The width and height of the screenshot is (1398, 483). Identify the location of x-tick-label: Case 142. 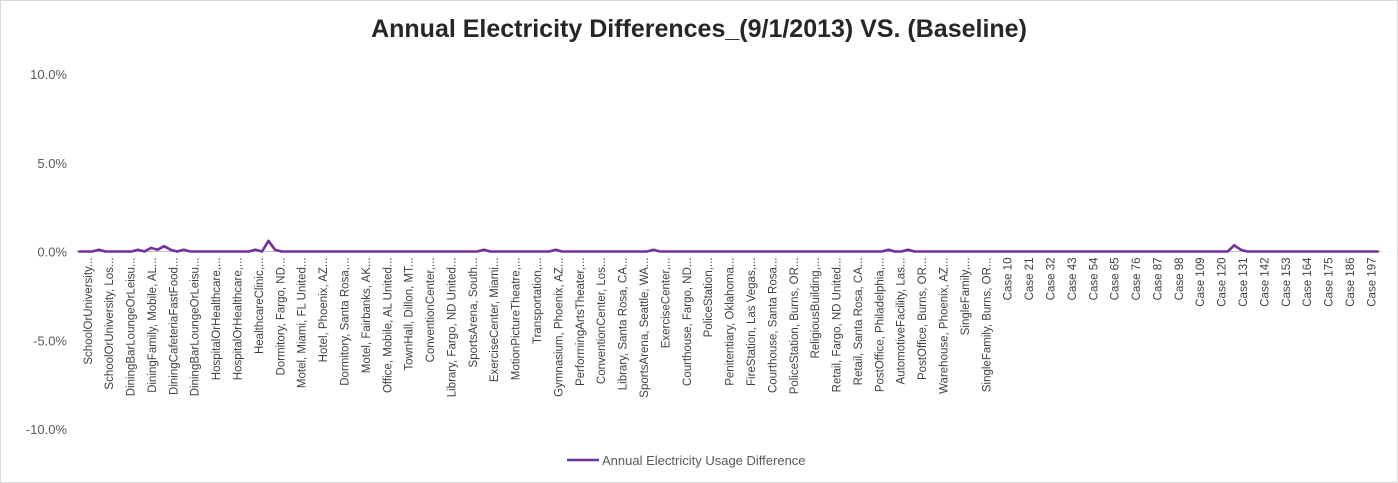
(1265, 282).